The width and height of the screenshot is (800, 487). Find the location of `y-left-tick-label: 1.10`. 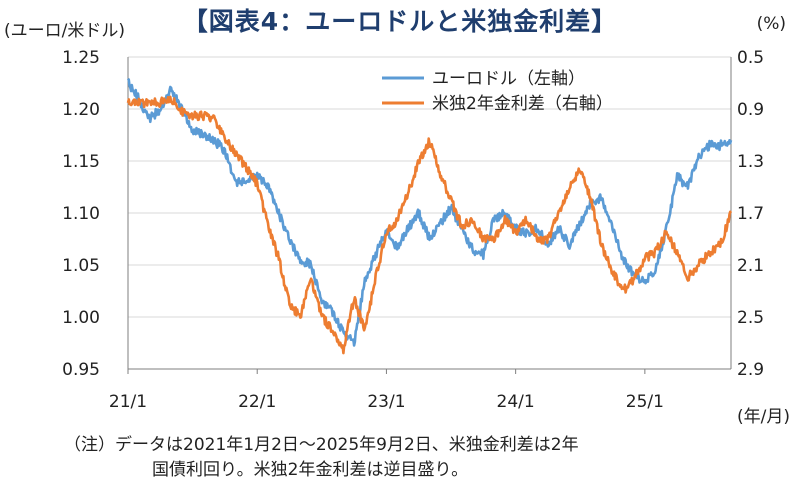

y-left-tick-label: 1.10 is located at coordinates (81, 214).